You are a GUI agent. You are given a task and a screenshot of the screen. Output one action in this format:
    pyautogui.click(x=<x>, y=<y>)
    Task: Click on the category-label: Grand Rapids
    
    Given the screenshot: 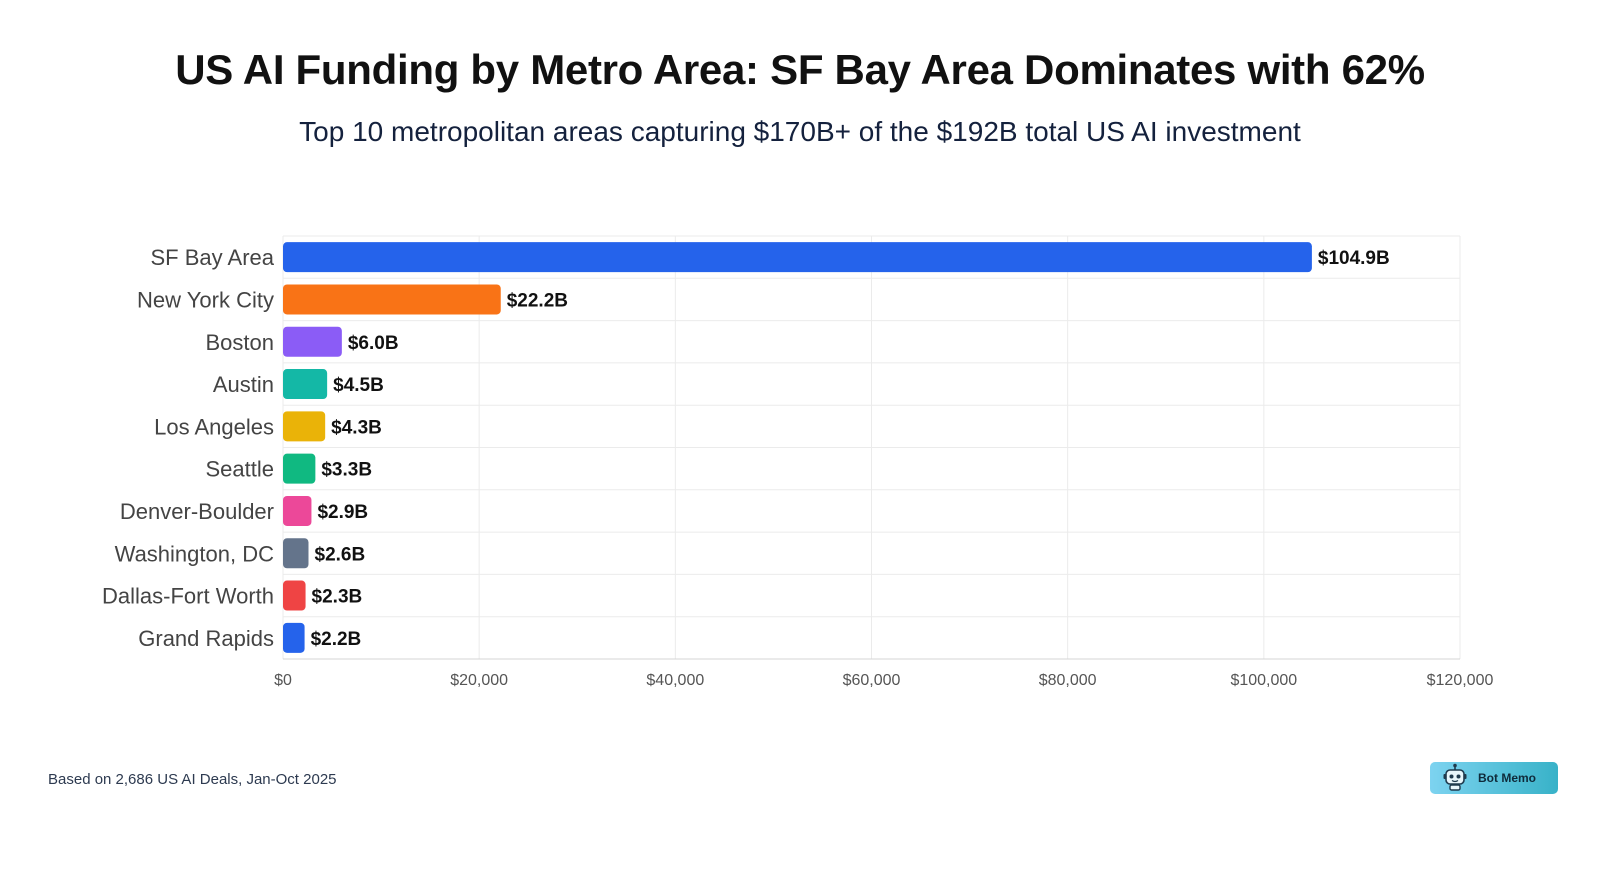 What is the action you would take?
    pyautogui.click(x=206, y=638)
    